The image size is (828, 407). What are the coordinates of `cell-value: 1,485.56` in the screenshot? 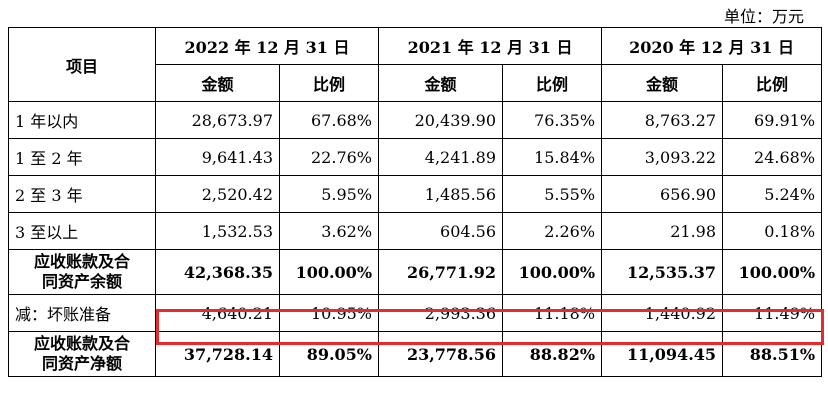 It's located at (441, 194).